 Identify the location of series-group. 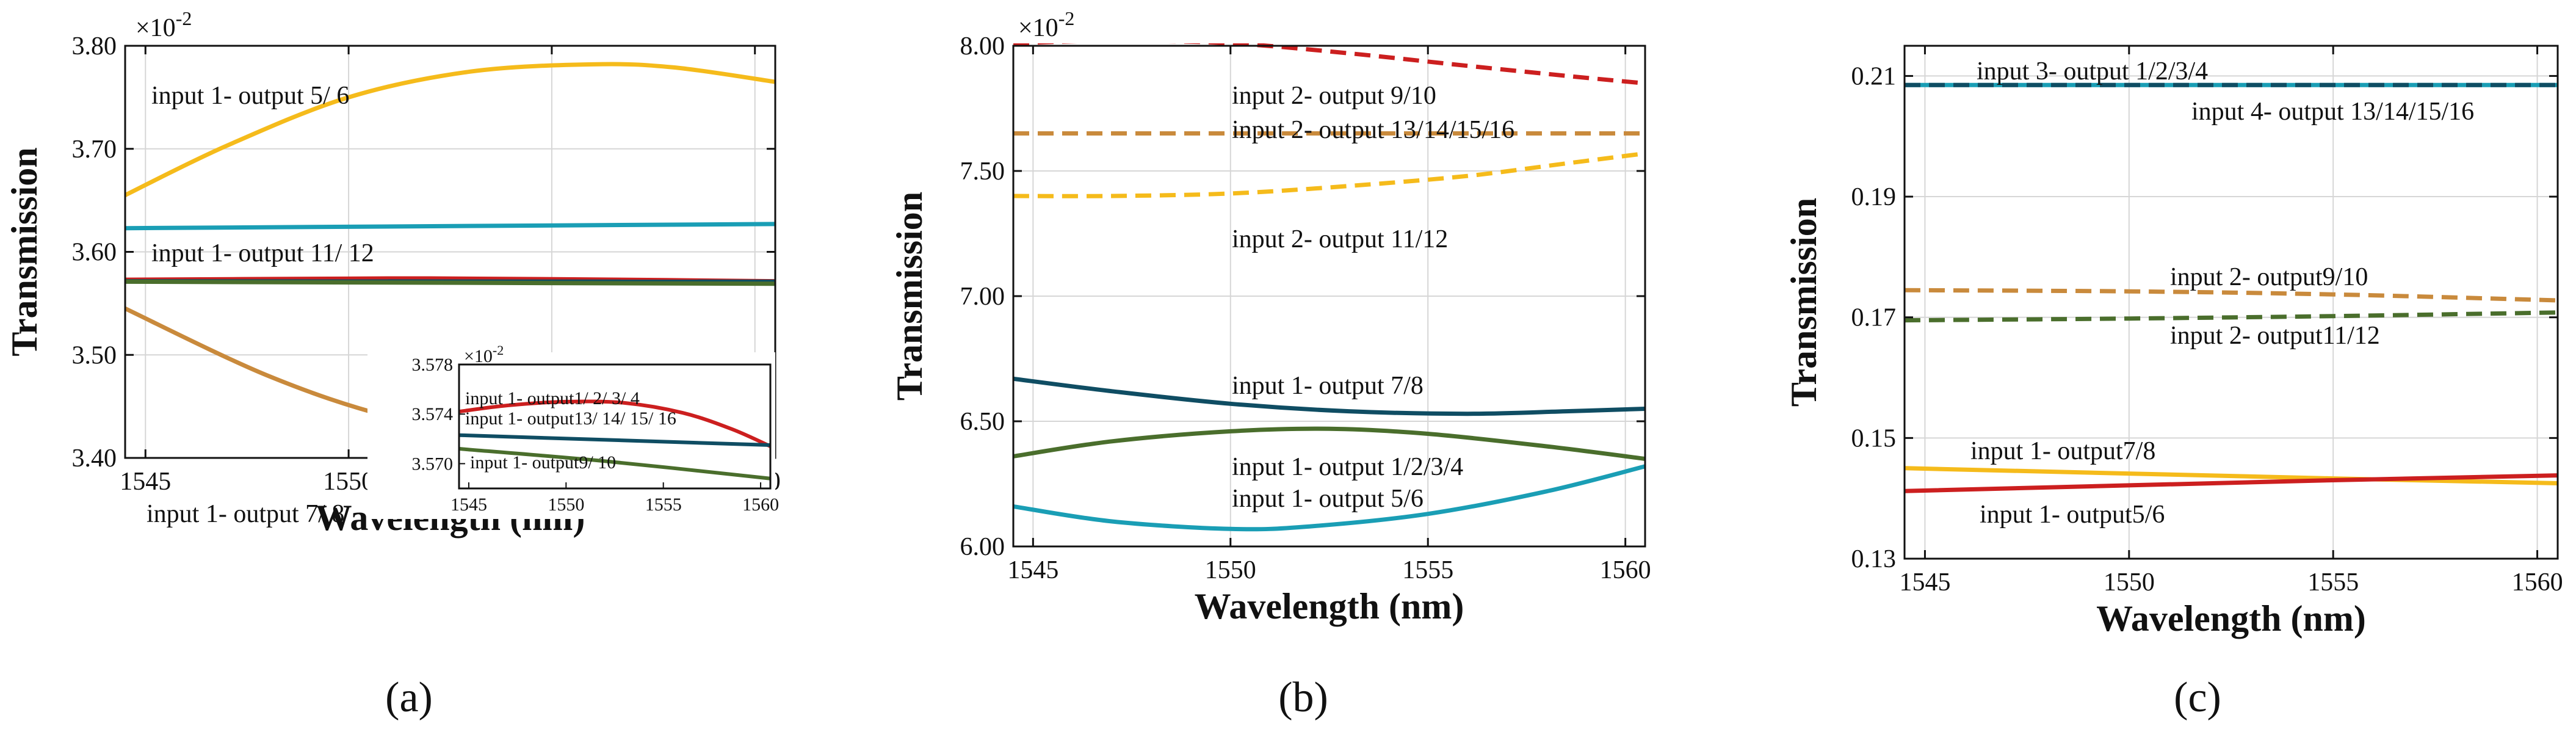
(2231, 287).